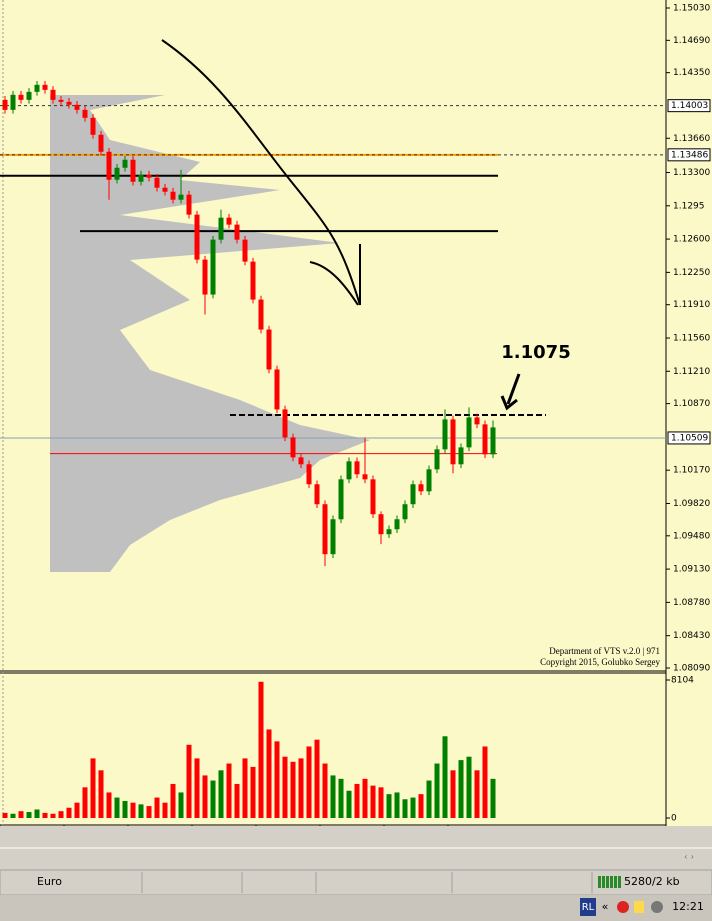  Describe the element at coordinates (682, 681) in the screenshot. I see `volume-tick-label: 8104` at that location.